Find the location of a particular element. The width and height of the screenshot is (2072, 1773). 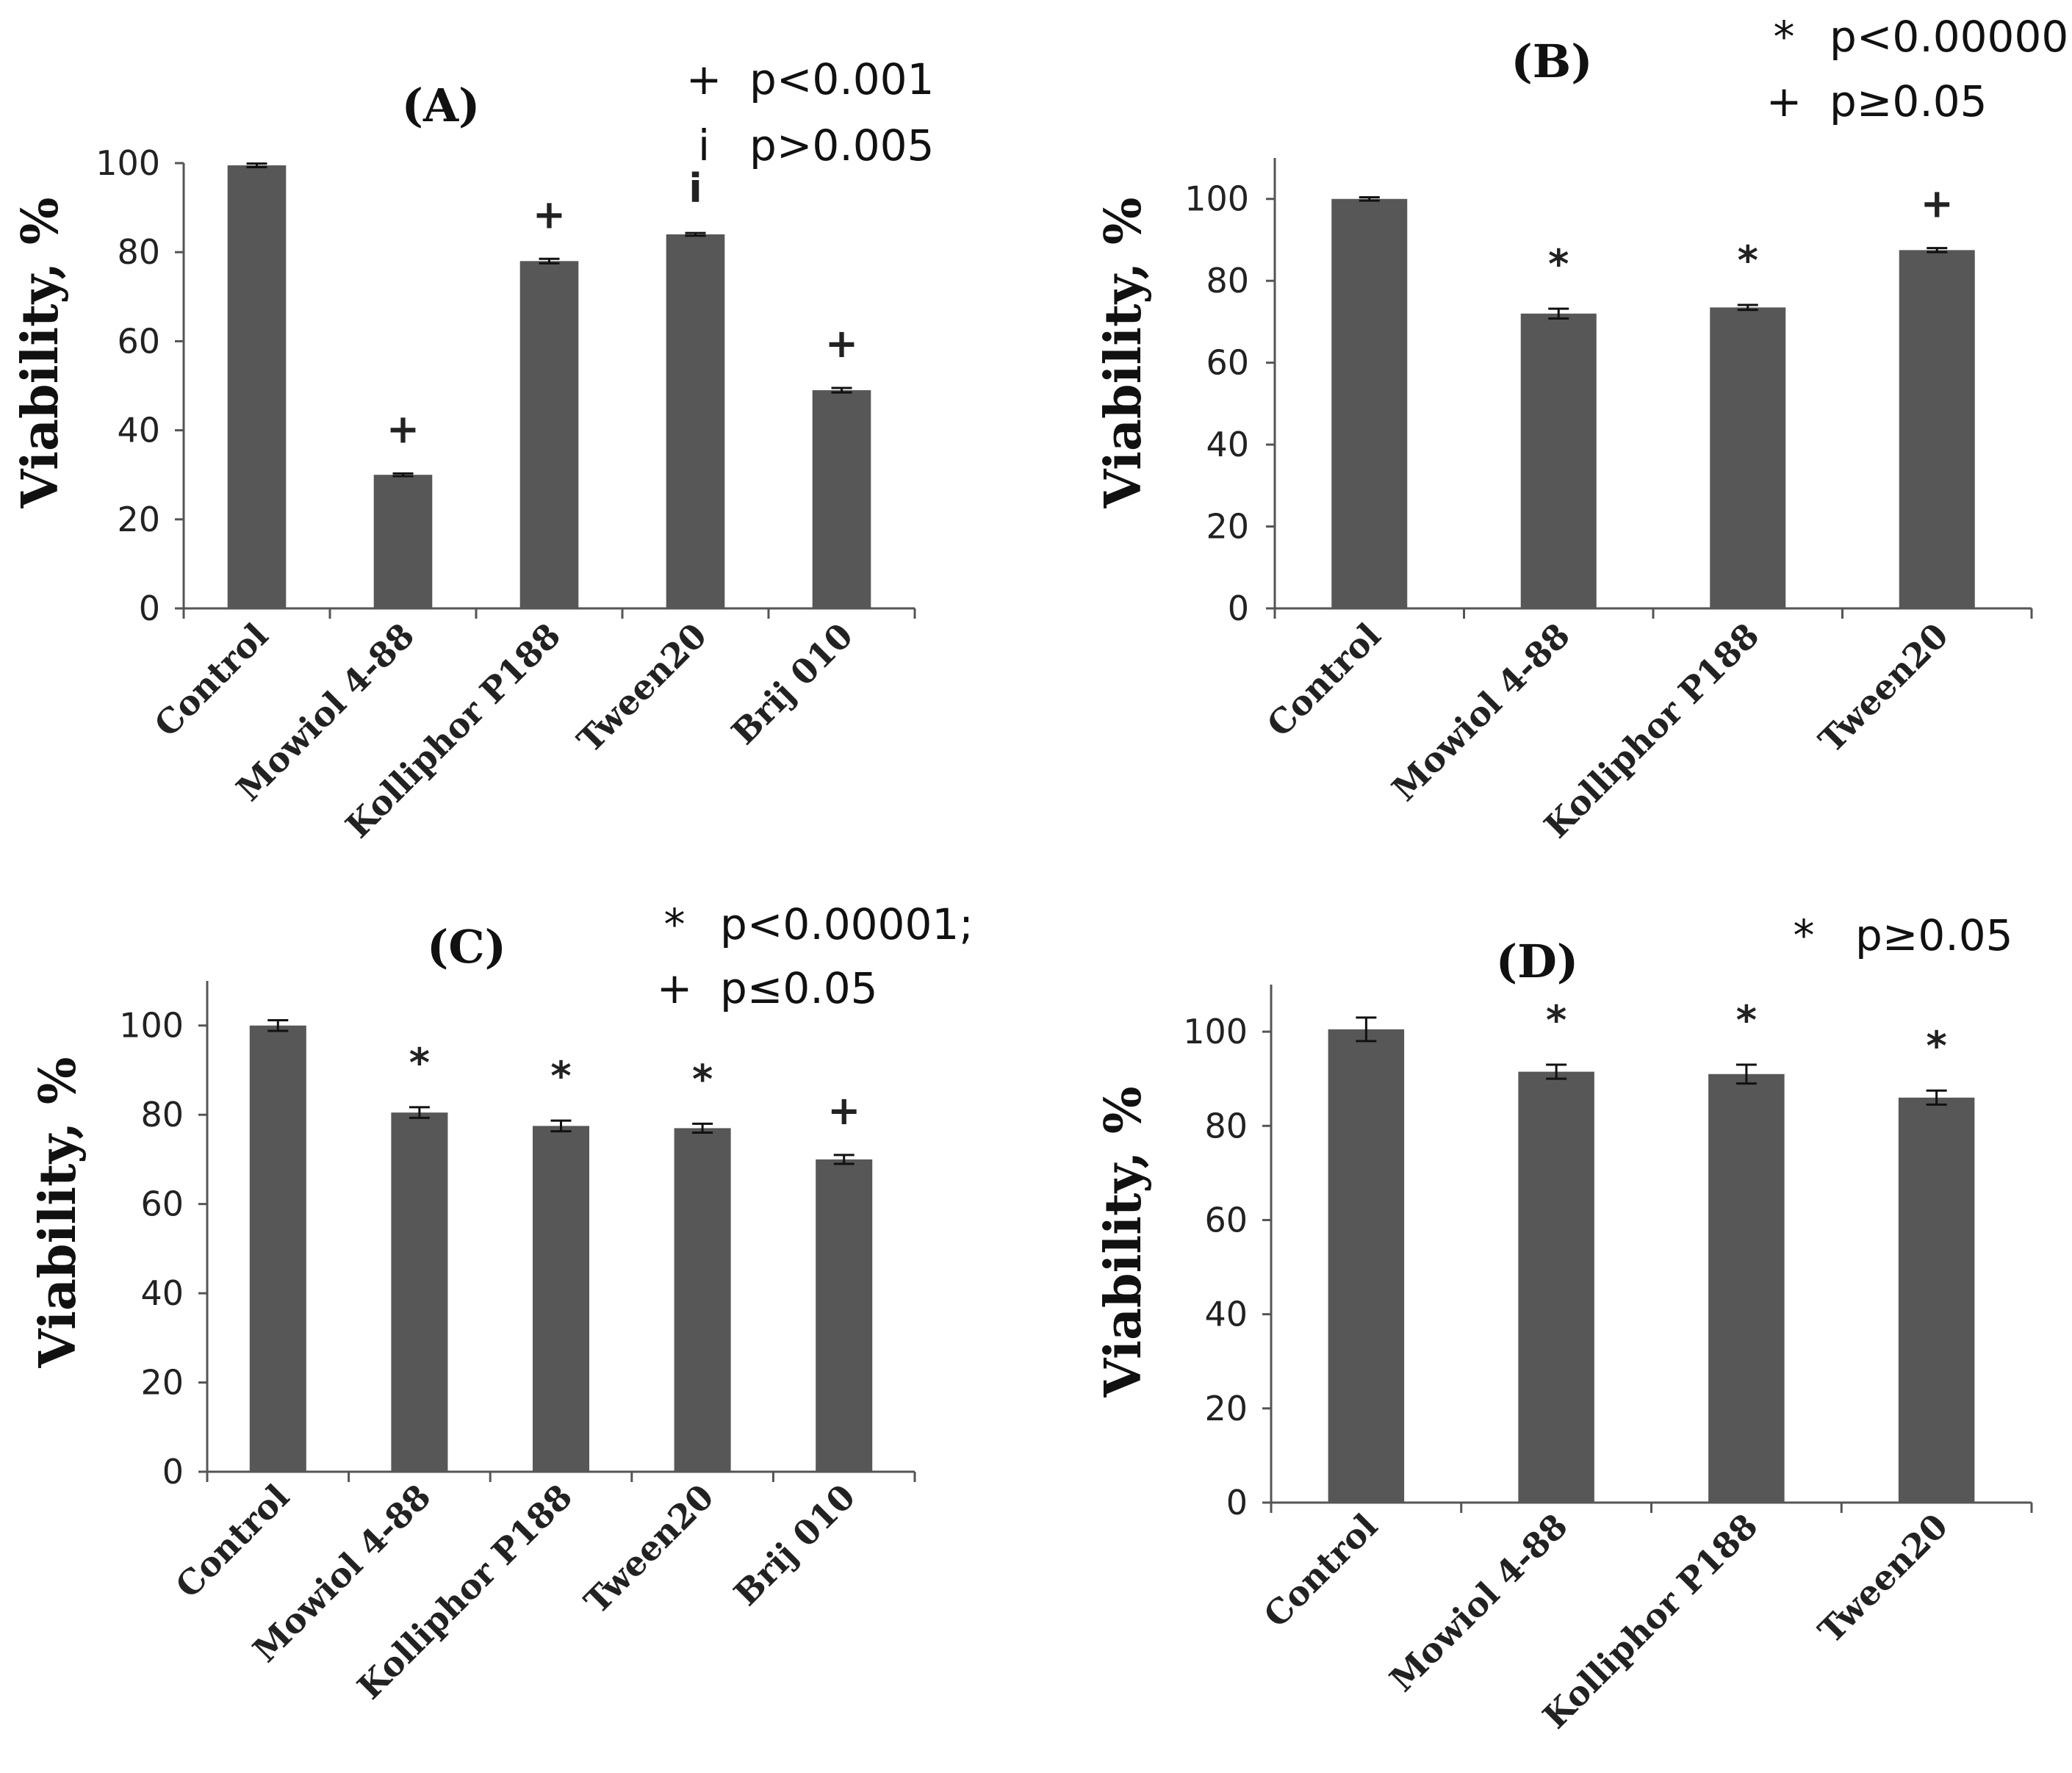

legend-text: p<0.001 is located at coordinates (841, 79).